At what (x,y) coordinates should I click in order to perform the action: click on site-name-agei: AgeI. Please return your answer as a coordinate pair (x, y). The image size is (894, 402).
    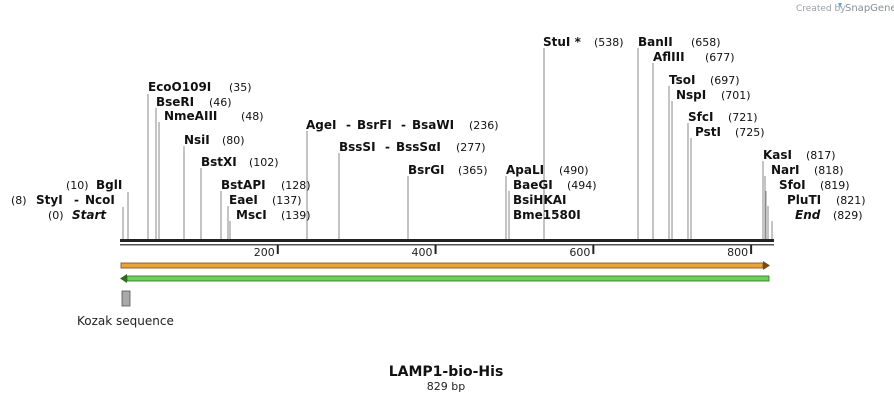
    Looking at the image, I should click on (321, 125).